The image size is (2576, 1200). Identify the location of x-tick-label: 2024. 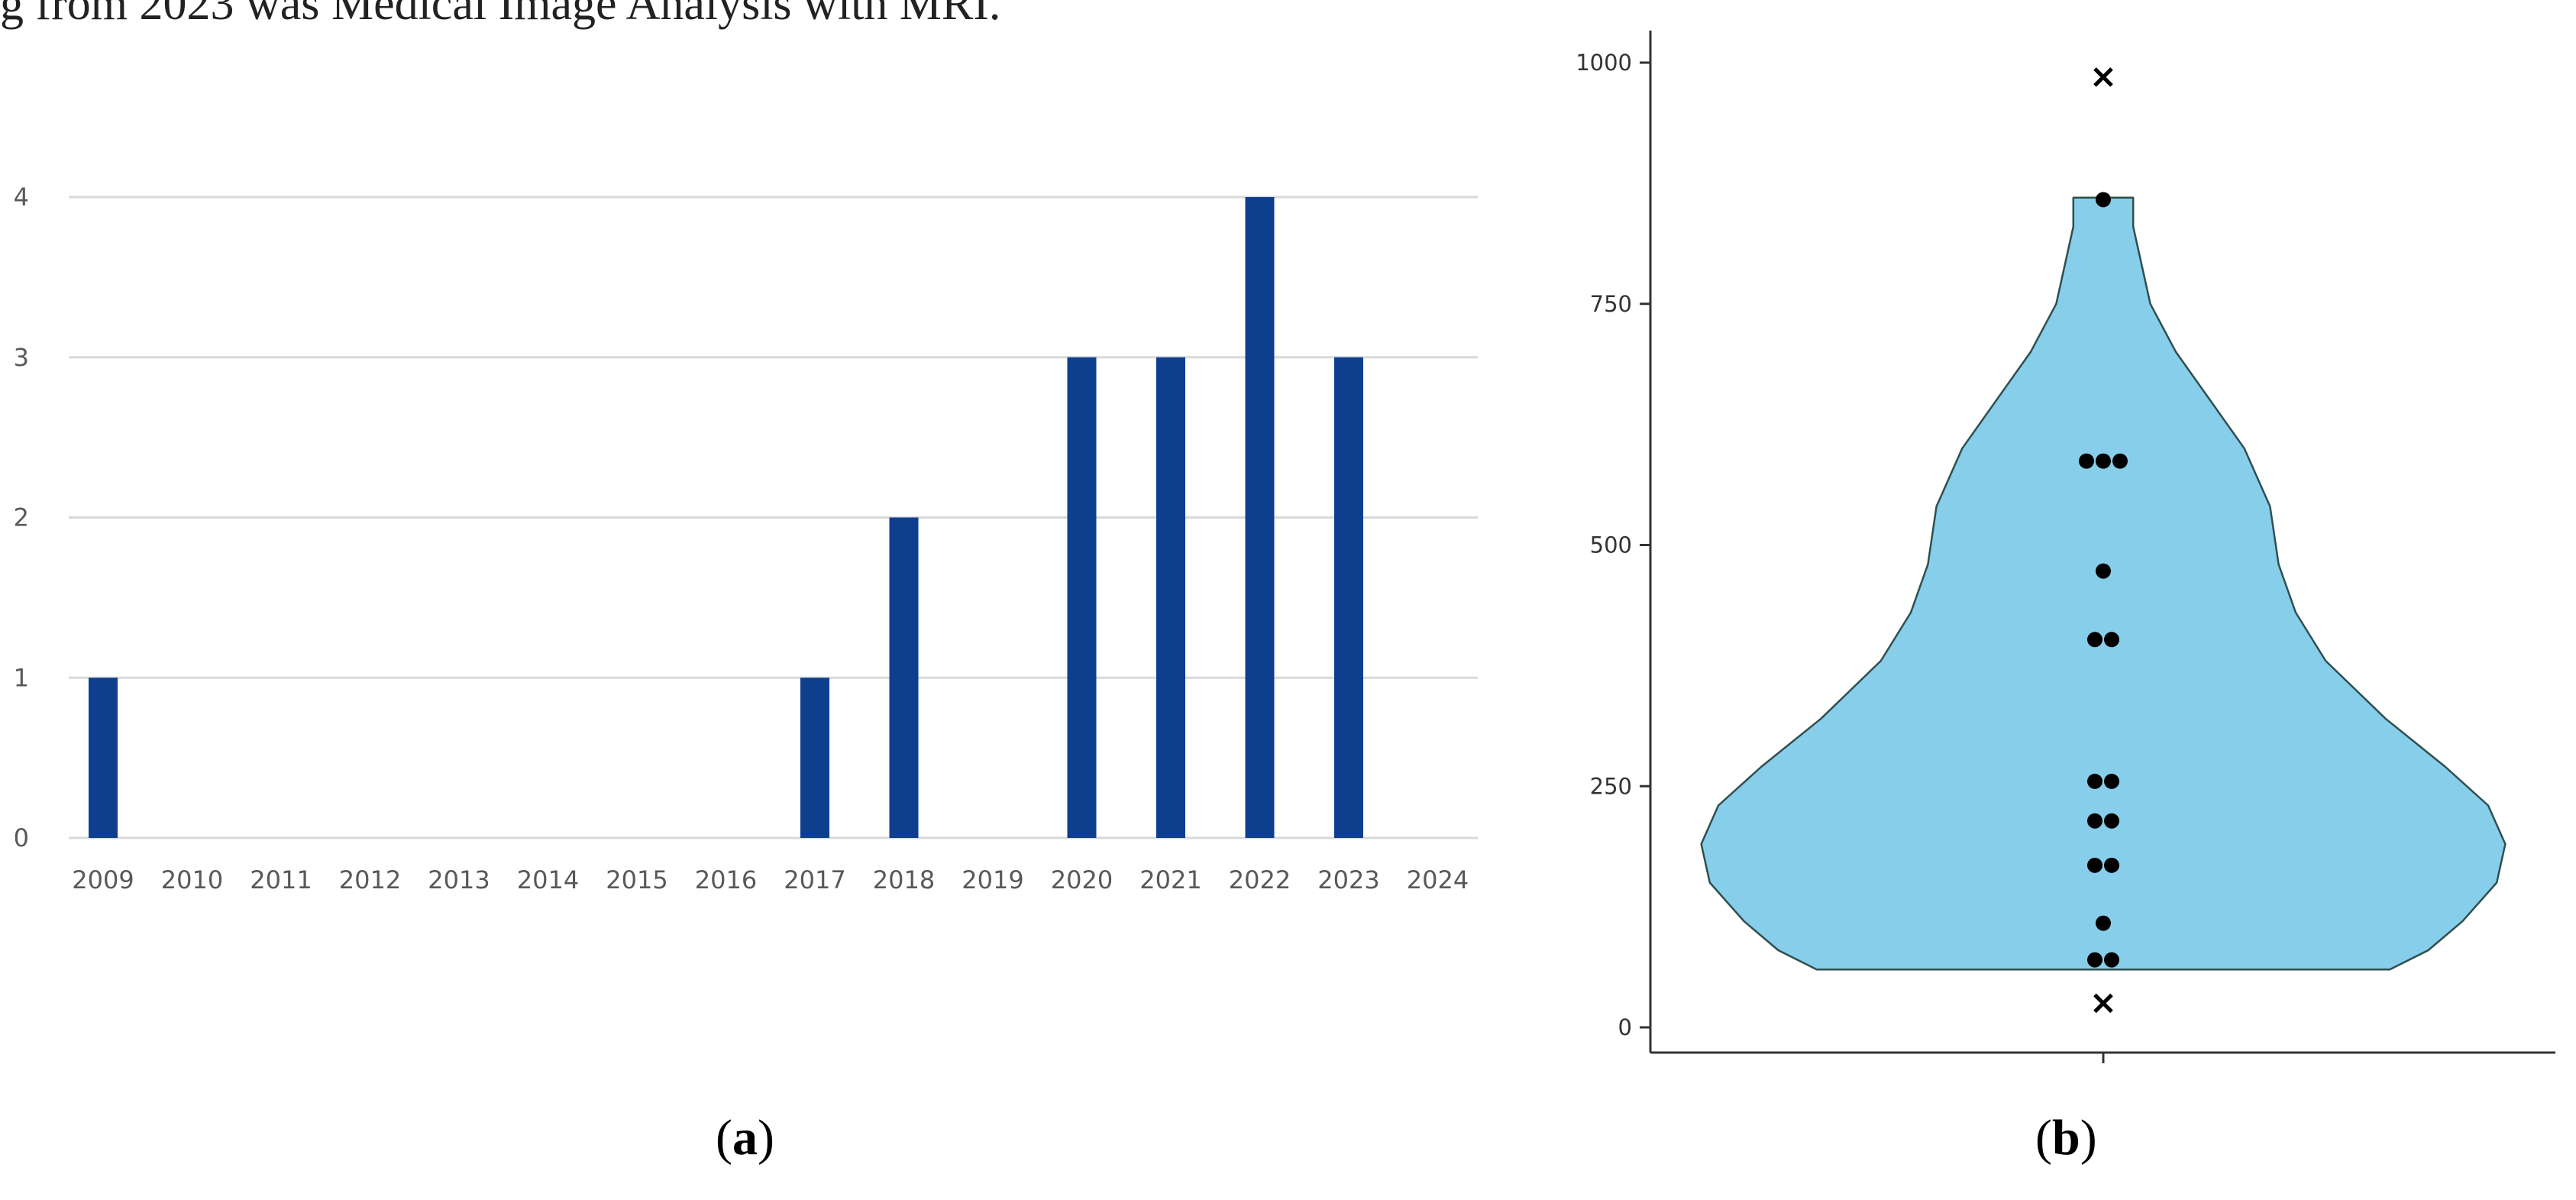
(1438, 879).